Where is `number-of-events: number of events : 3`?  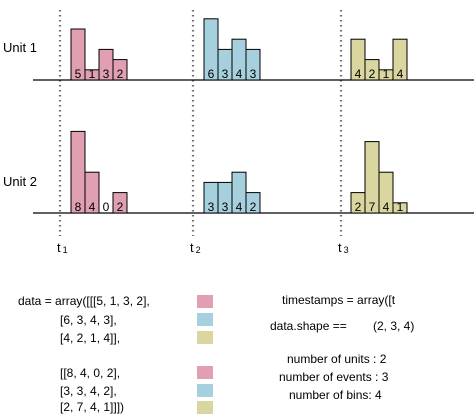
number-of-events: number of events : 3 is located at coordinates (334, 377).